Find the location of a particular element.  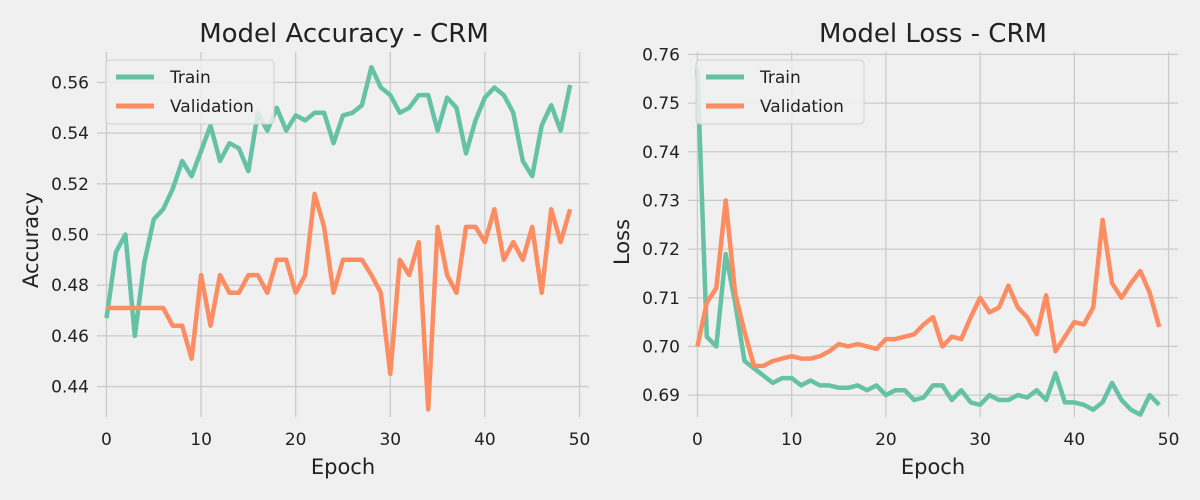

loss-x-tick-label: 10 is located at coordinates (792, 440).